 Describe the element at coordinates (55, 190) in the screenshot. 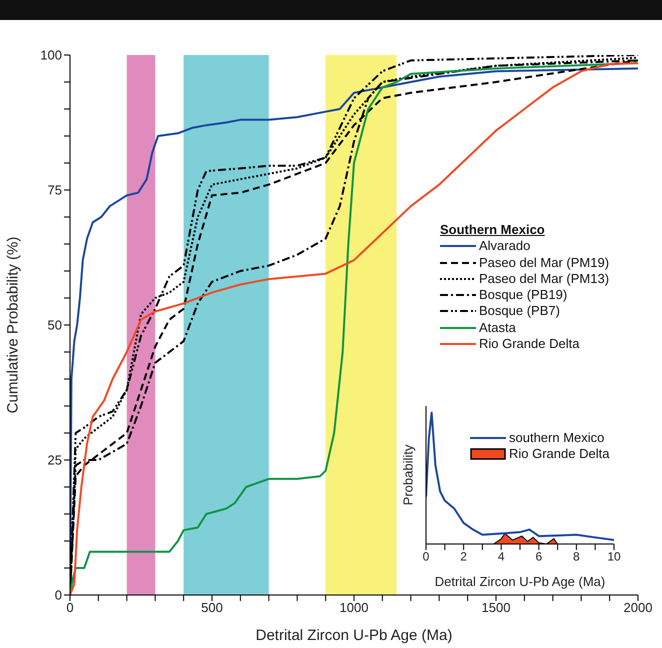

I see `y-tick-label: 75` at that location.